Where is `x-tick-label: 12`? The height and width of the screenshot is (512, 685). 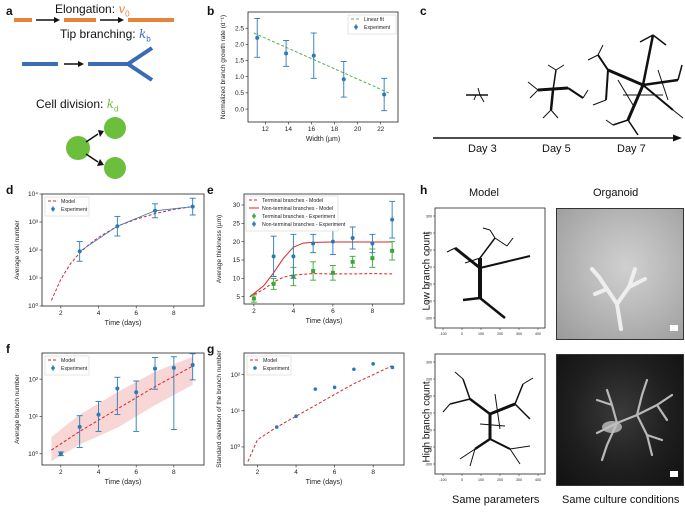
x-tick-label: 12 is located at coordinates (266, 129).